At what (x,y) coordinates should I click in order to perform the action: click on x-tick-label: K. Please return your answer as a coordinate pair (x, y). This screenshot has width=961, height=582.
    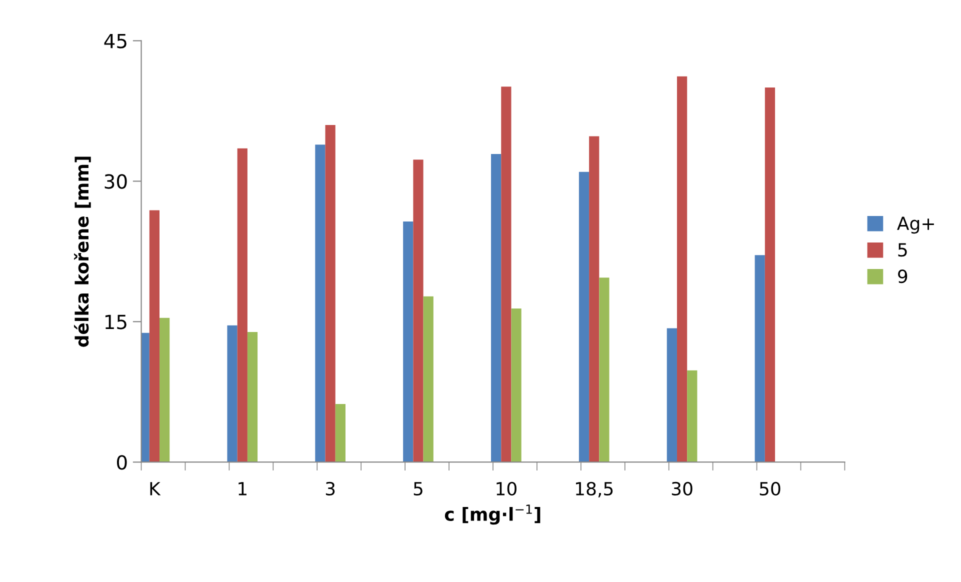
    Looking at the image, I should click on (155, 489).